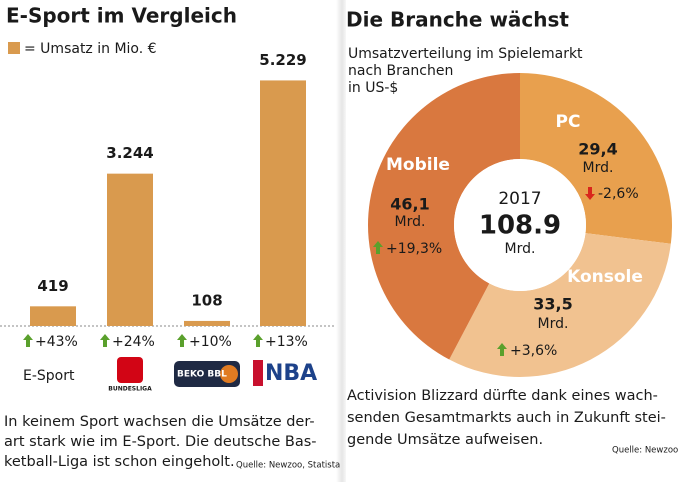 This screenshot has width=680, height=482. What do you see at coordinates (605, 277) in the screenshot?
I see `segment-name: Konsole` at bounding box center [605, 277].